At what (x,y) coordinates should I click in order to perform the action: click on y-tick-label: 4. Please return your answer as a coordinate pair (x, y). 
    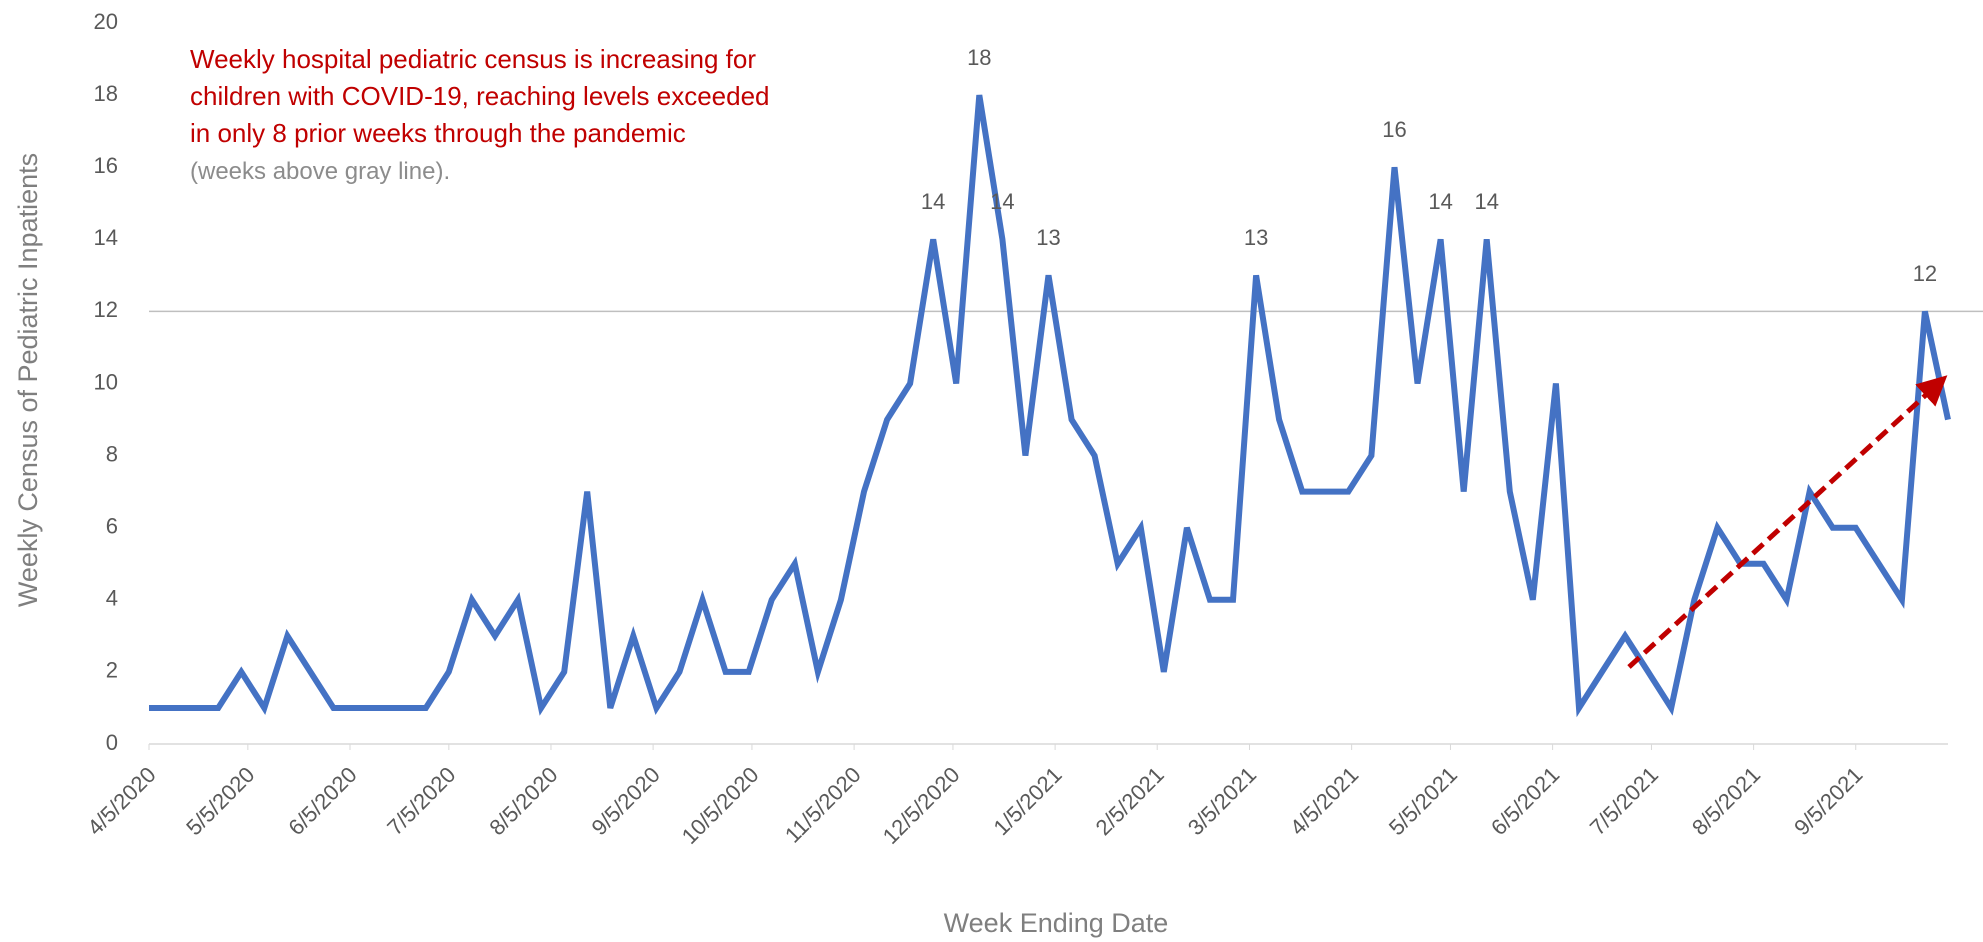
    Looking at the image, I should click on (112, 598).